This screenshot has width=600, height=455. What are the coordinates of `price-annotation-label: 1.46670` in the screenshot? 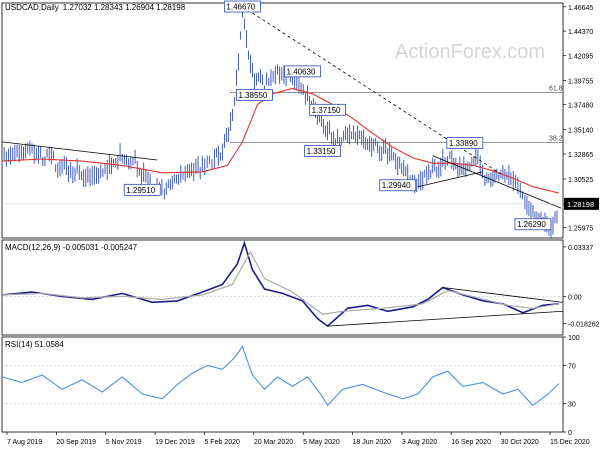 It's located at (240, 7).